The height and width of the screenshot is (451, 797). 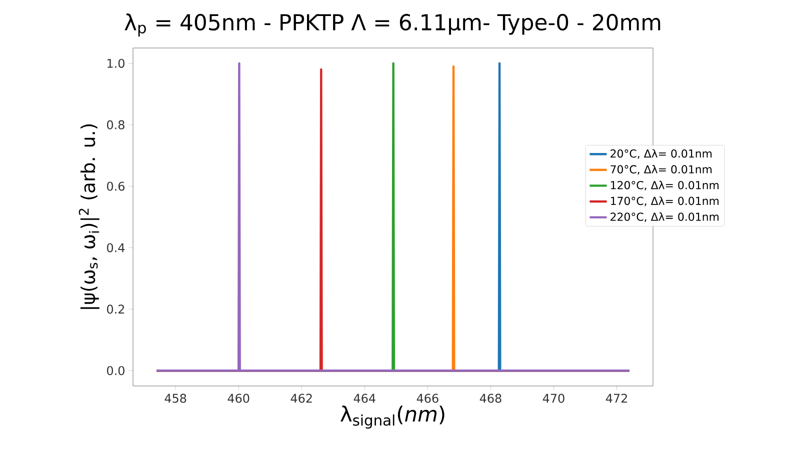 I want to click on x-tick-label: 472, so click(x=616, y=398).